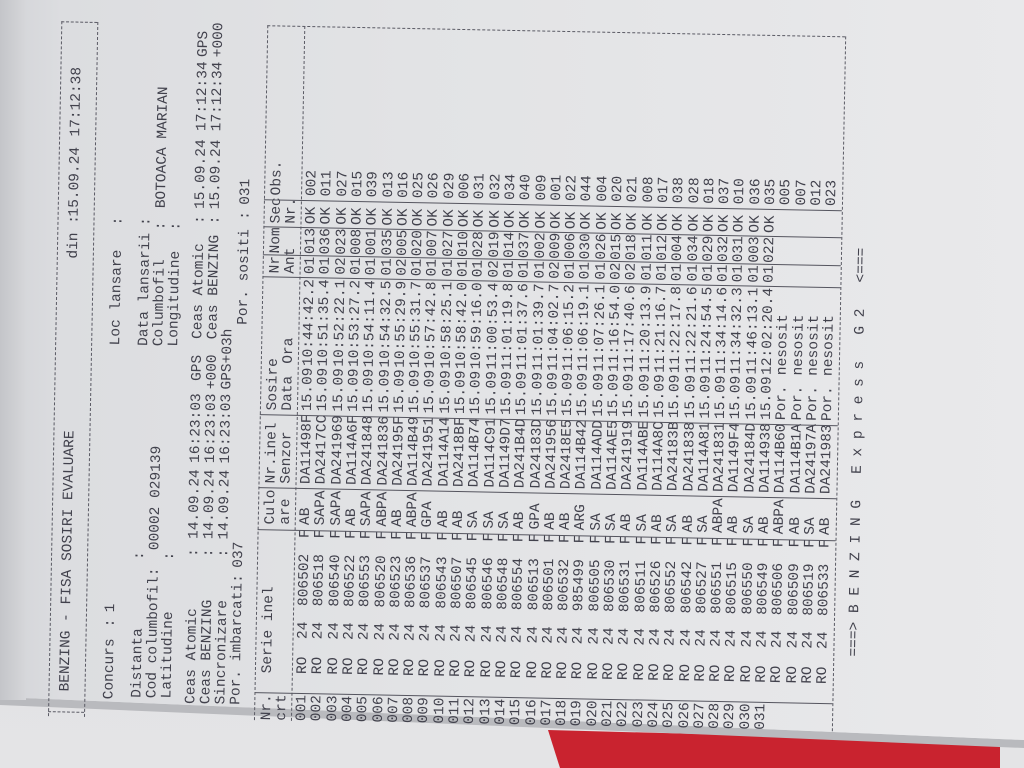 This screenshot has height=768, width=1024. I want to click on din-label: din :, so click(74, 236).